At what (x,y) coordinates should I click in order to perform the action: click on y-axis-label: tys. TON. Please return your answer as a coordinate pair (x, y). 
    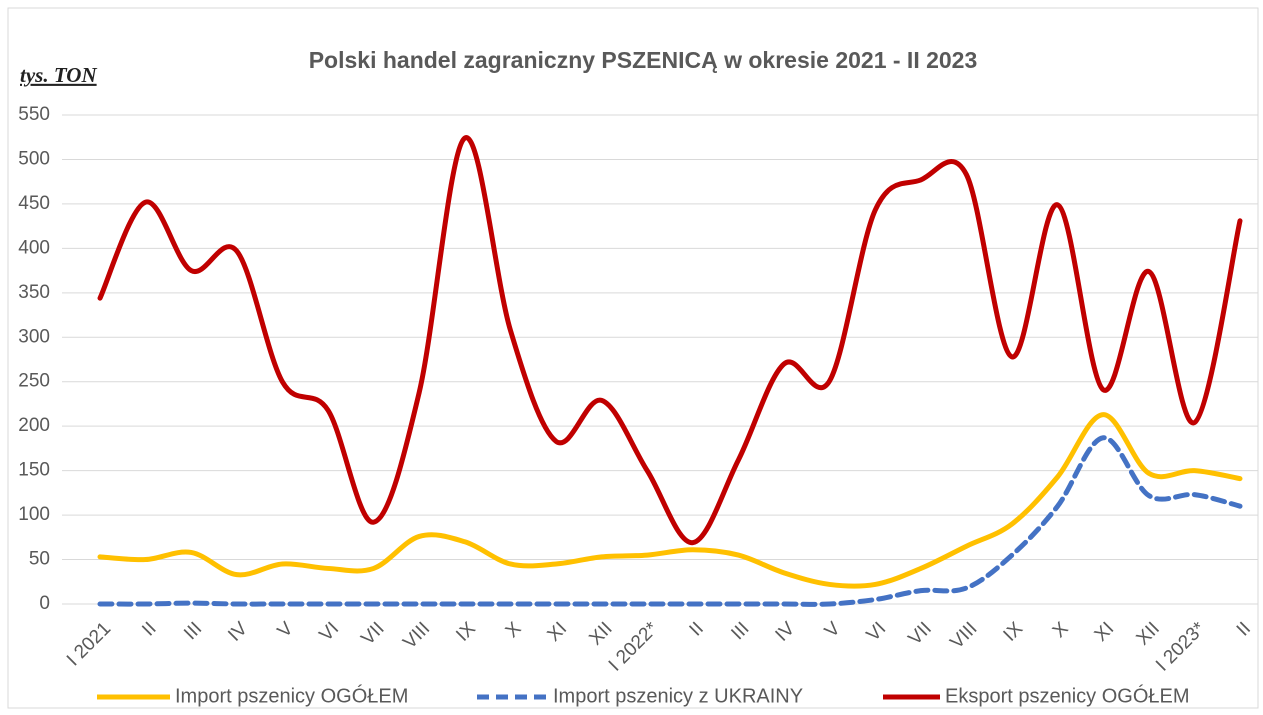
    Looking at the image, I should click on (58, 75).